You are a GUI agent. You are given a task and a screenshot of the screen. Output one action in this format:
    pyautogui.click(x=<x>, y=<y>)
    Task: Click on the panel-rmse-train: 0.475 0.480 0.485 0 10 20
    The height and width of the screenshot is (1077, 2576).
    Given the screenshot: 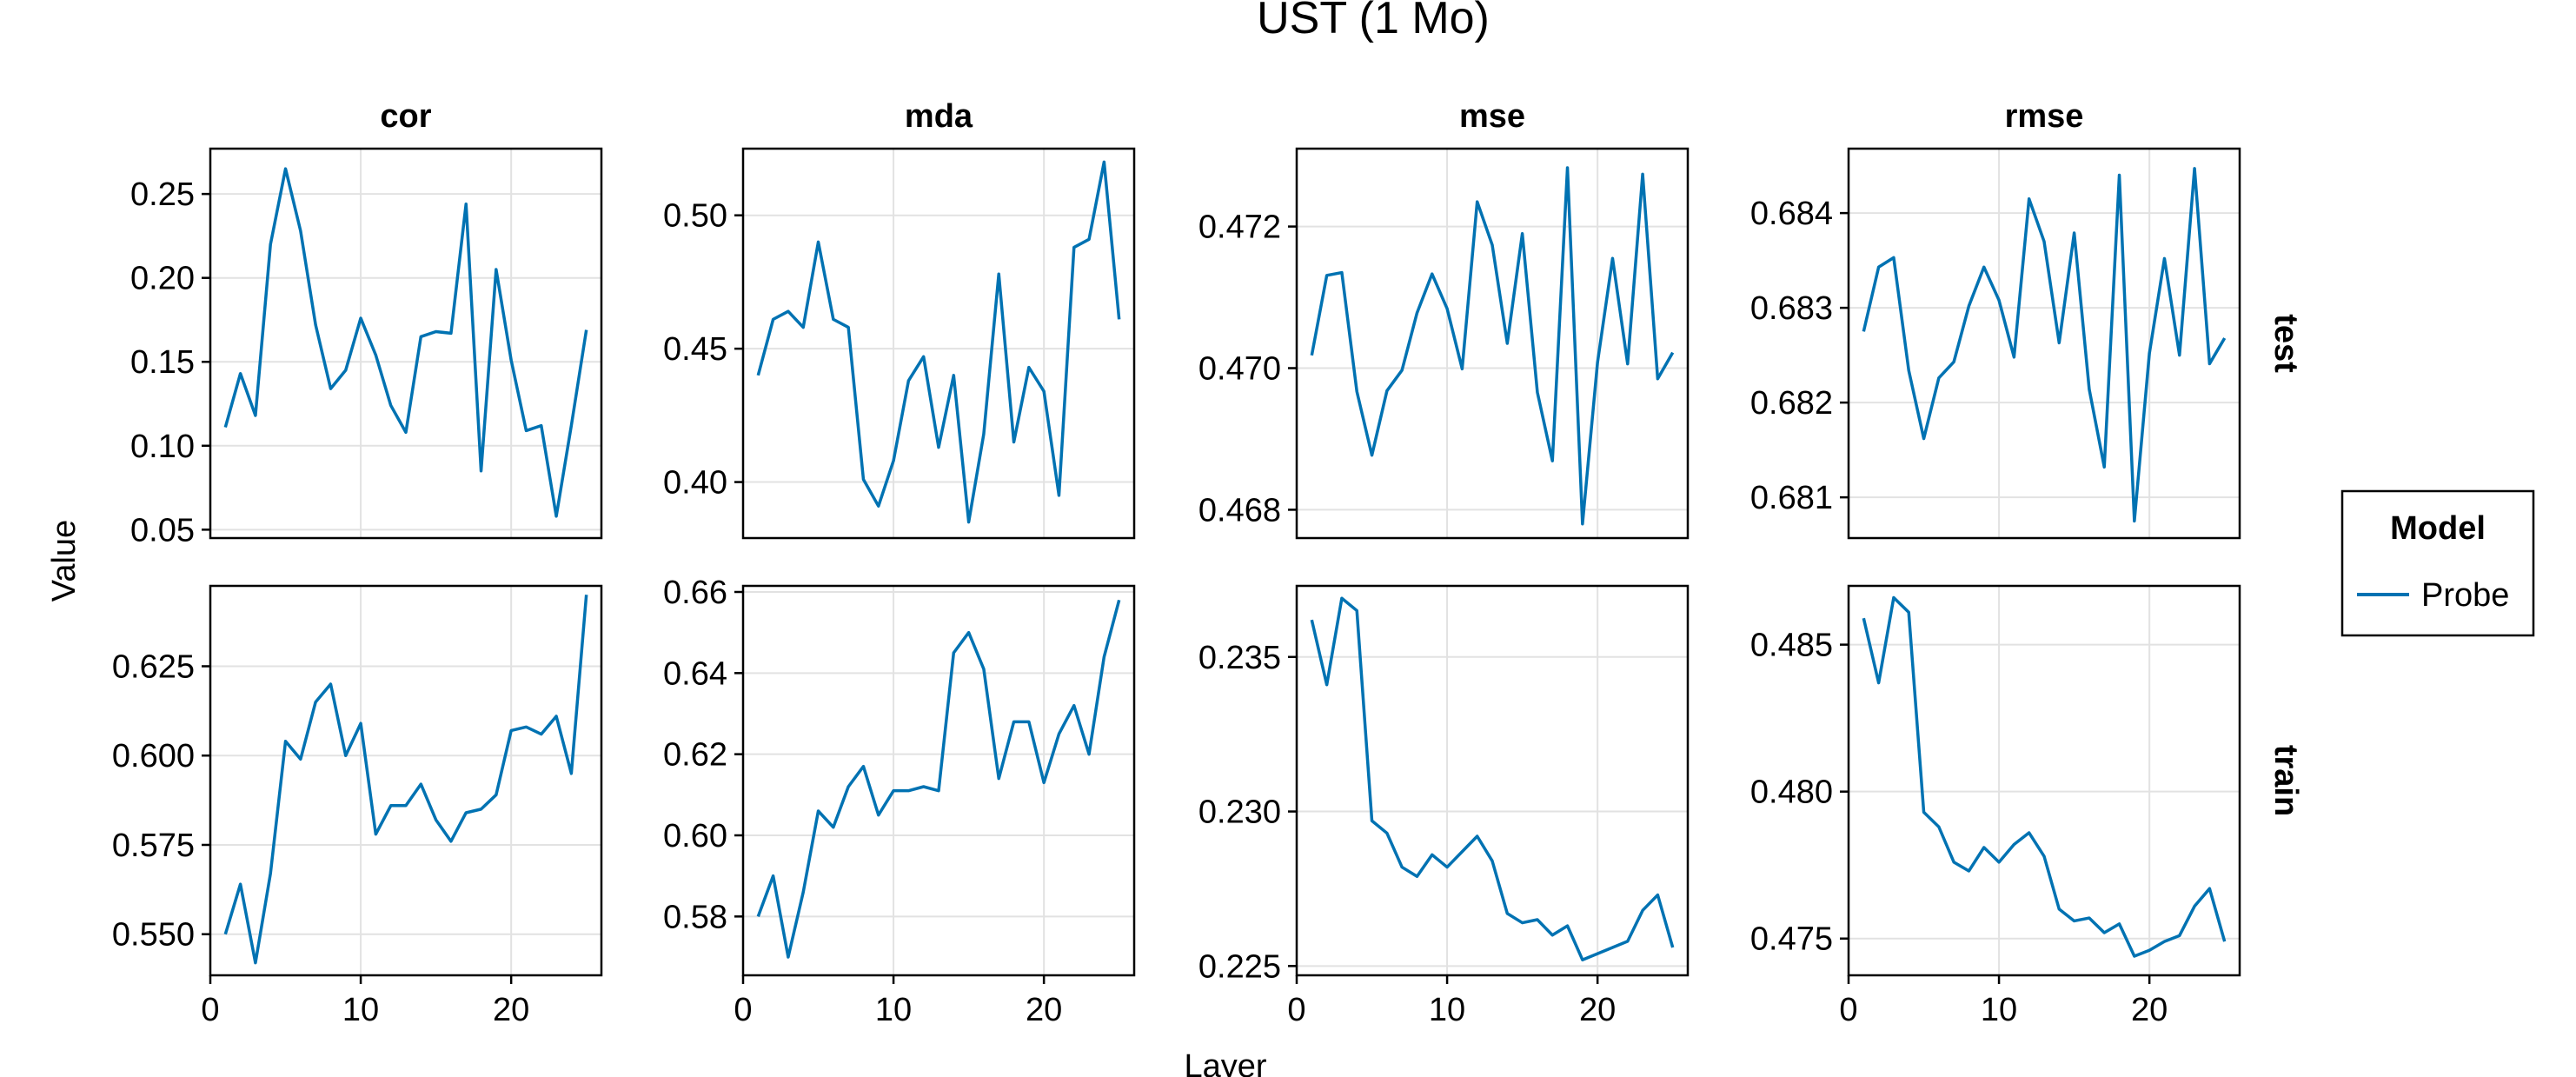 What is the action you would take?
    pyautogui.click(x=1996, y=806)
    